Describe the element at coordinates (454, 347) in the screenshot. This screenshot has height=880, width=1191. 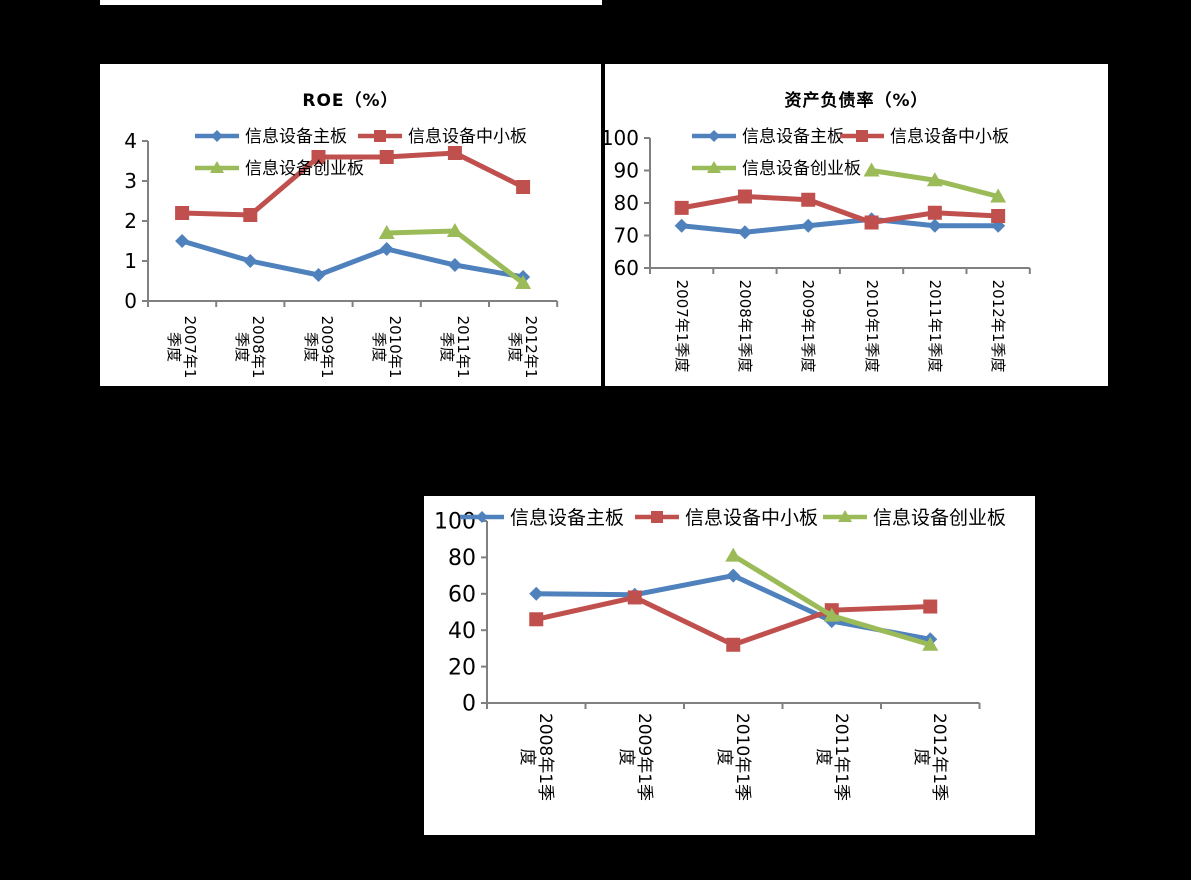
I see `x-axis-label: 2011年1 季度` at that location.